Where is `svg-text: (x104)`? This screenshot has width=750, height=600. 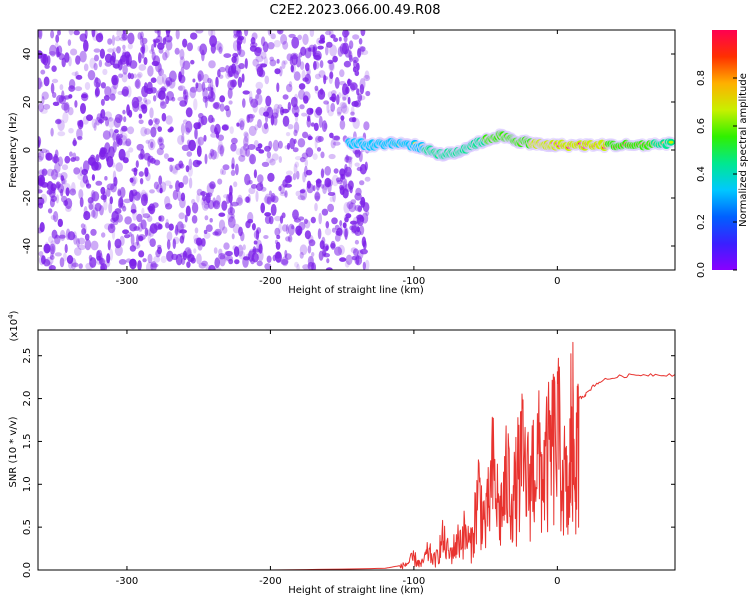 svg-text: (x104) is located at coordinates (13, 325).